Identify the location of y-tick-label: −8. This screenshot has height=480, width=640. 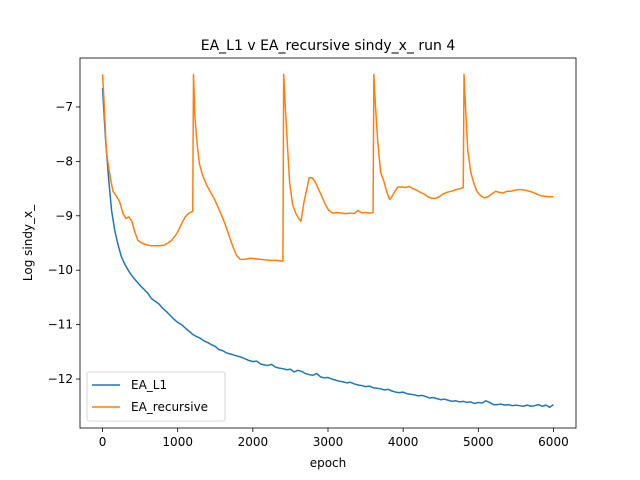
(64, 161).